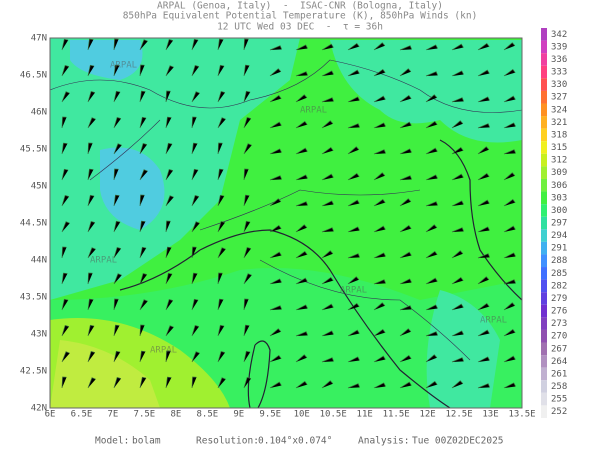  I want to click on lon-label: 9E, so click(238, 415).